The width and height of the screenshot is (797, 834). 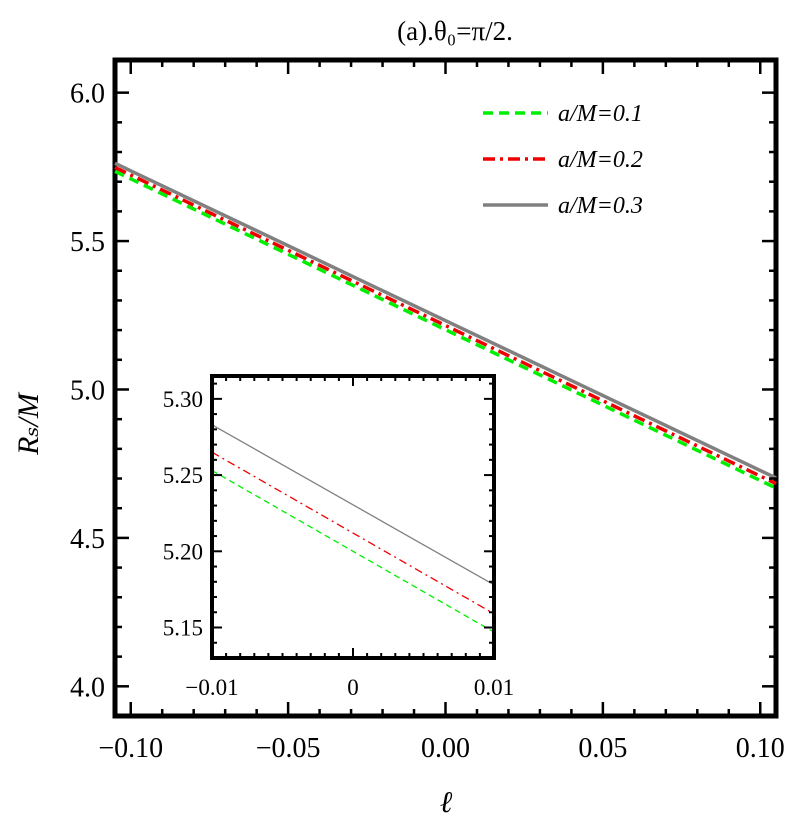 What do you see at coordinates (455, 31) in the screenshot?
I see `chart-title: (a).θ₀=π/2.` at bounding box center [455, 31].